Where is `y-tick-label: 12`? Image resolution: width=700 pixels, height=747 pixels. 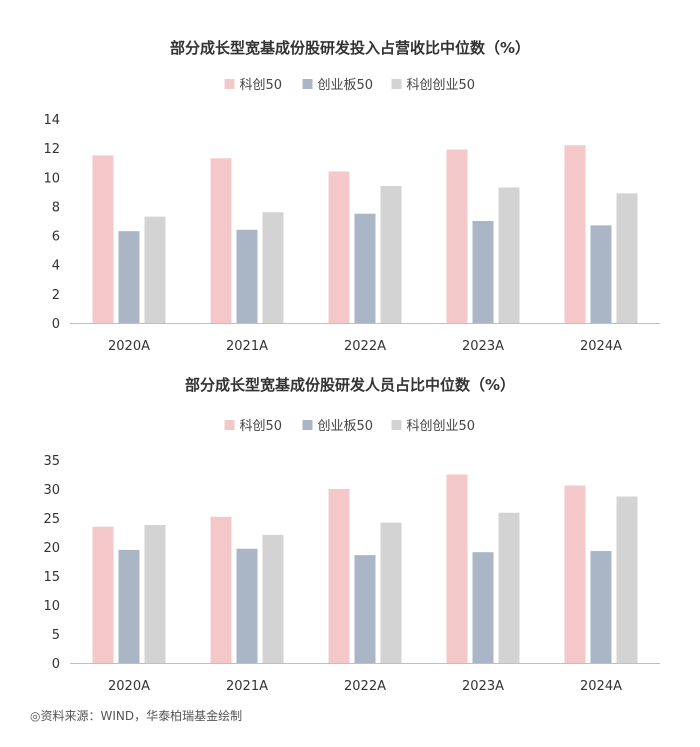
y-tick-label: 12 is located at coordinates (51, 149).